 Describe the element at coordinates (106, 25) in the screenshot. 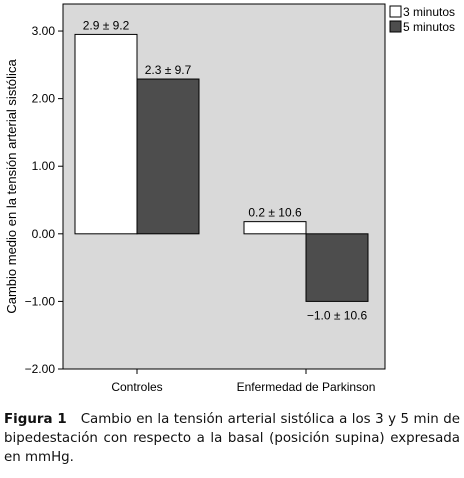

I see `data-label: 2.9 ± 9.2` at that location.